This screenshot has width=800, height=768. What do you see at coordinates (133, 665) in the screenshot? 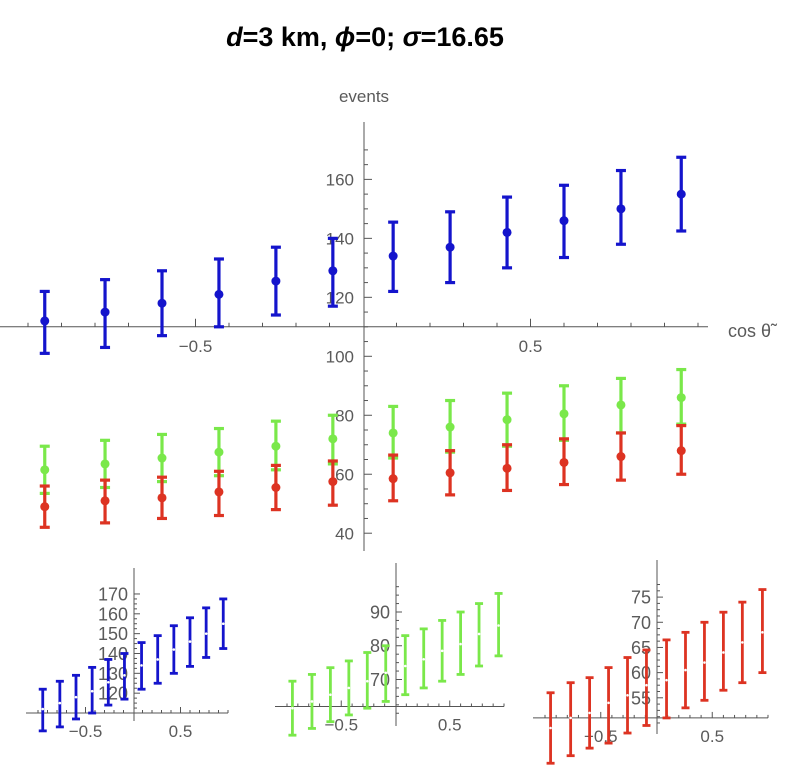
I see `series-blue` at bounding box center [133, 665].